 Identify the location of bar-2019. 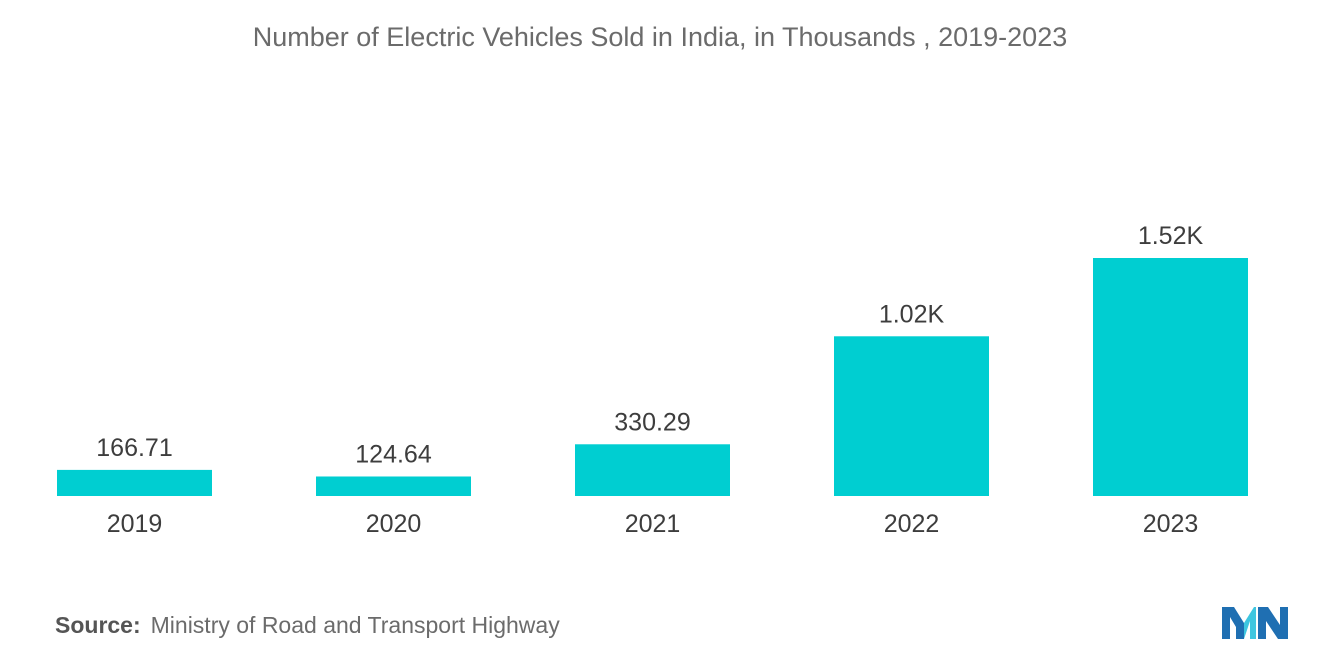
(134, 482).